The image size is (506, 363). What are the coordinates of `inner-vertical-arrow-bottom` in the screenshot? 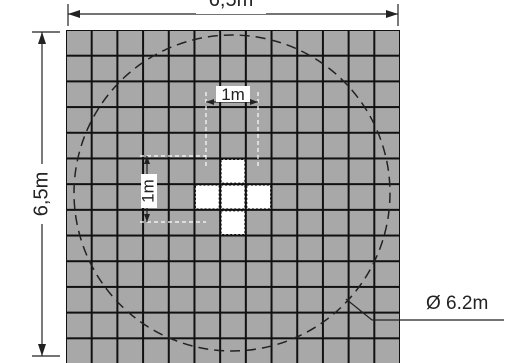 It's located at (147, 218).